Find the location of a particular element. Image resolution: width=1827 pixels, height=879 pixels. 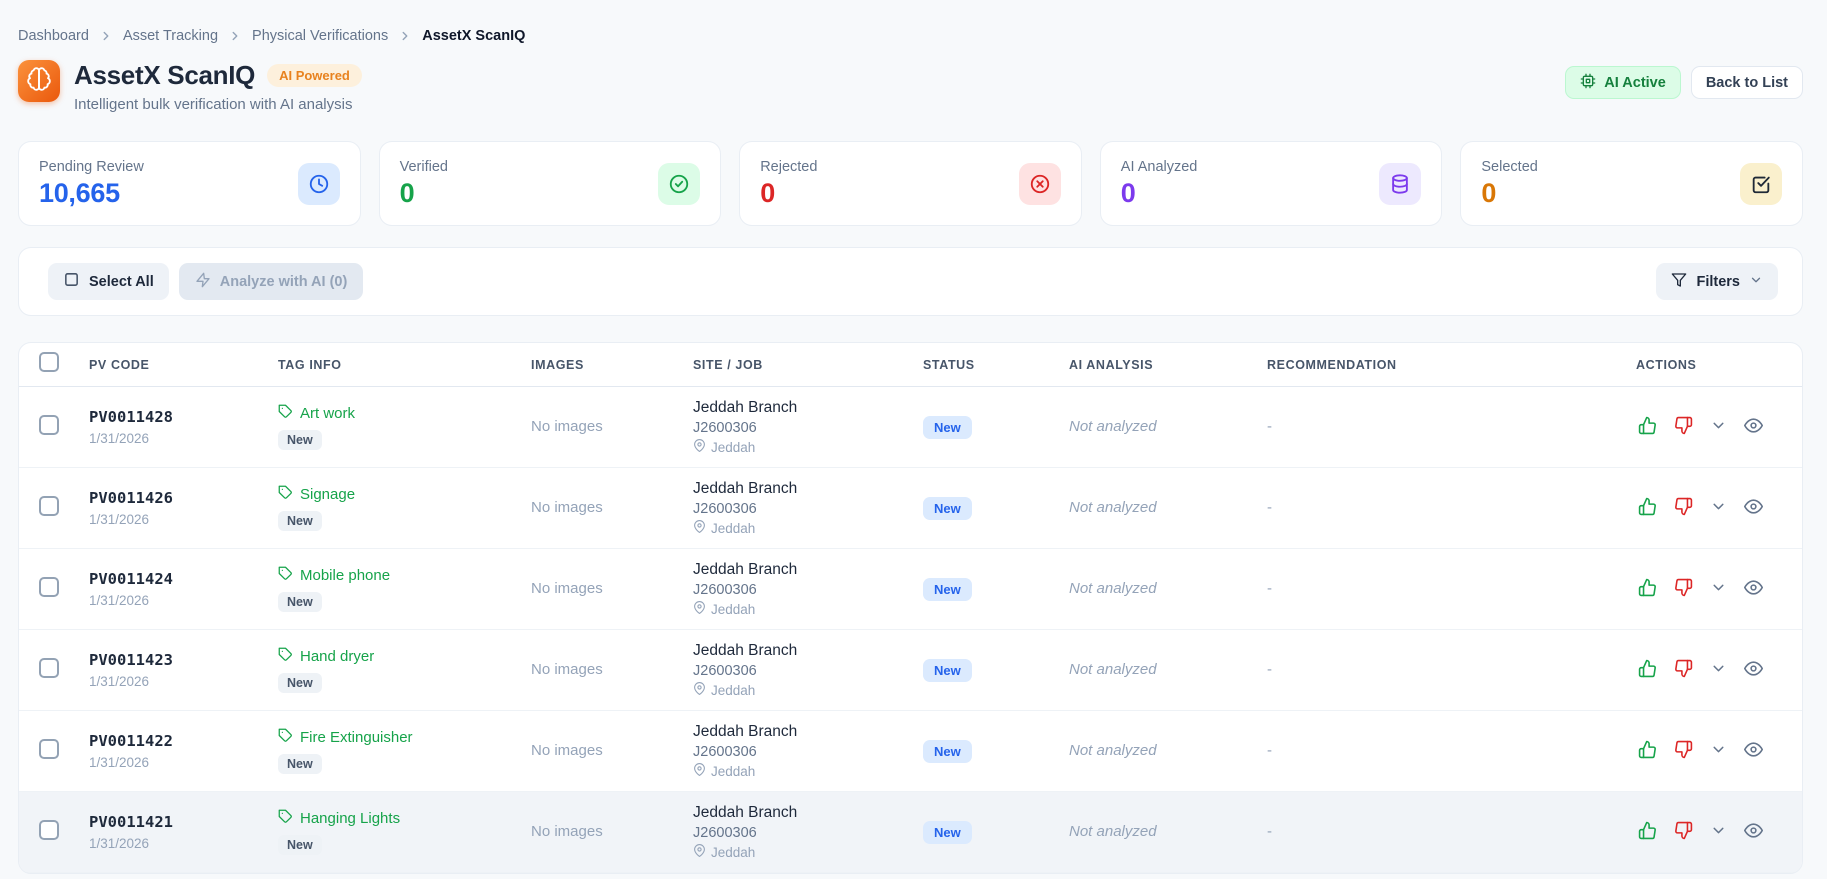

analyze-with-ai-button: Analyze with AI (0) is located at coordinates (271, 281).